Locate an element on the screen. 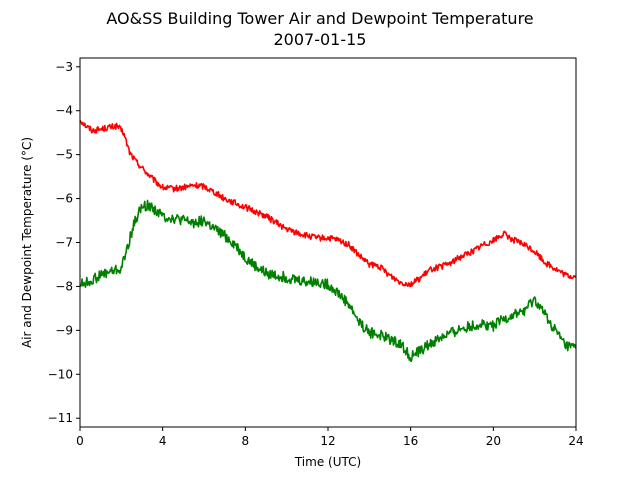  y-tick-label: −3 is located at coordinates (64, 67).